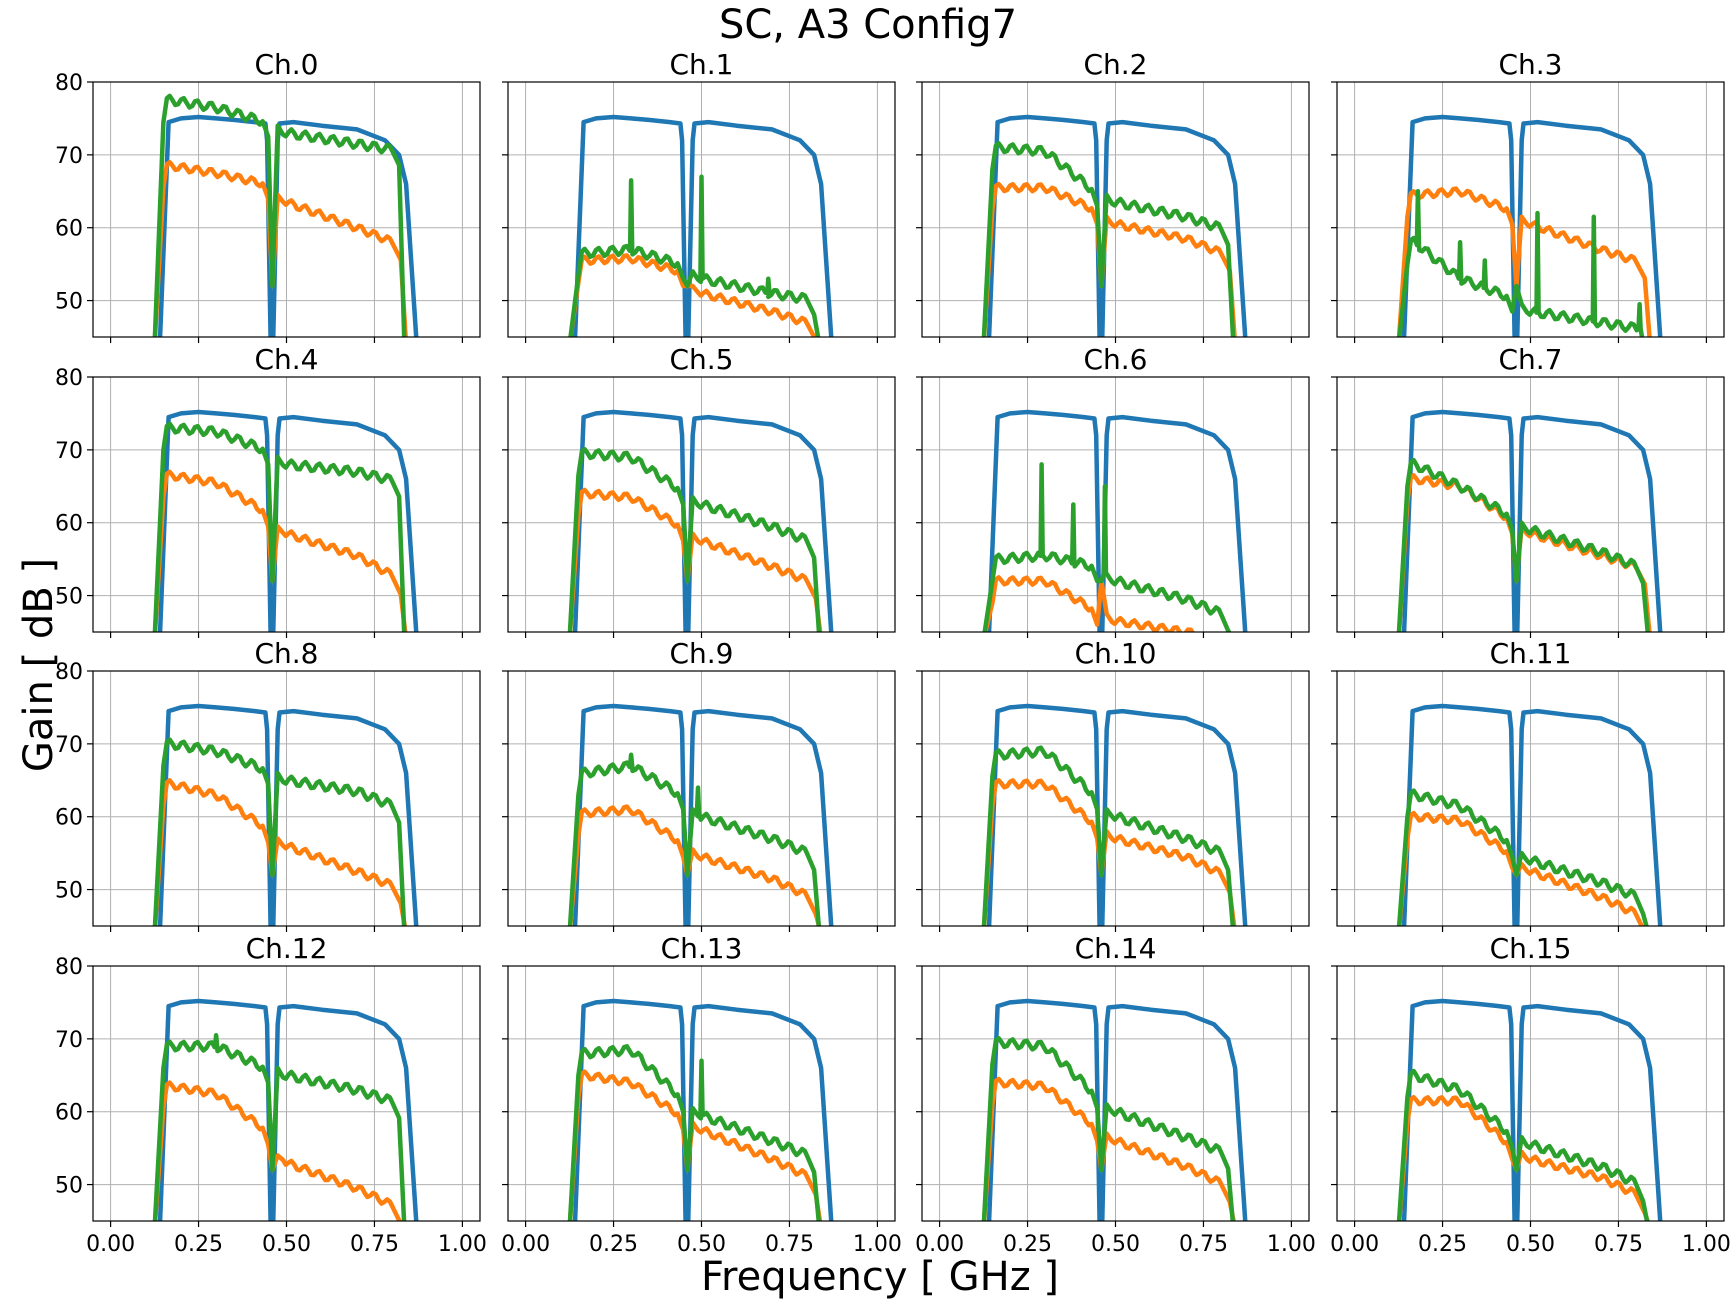 Image resolution: width=1736 pixels, height=1304 pixels. I want to click on panel-title: Ch.12, so click(287, 948).